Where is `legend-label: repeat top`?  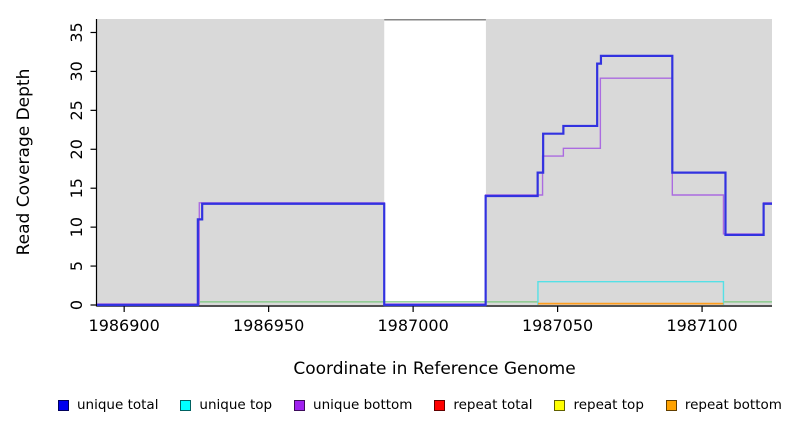
legend-label: repeat top is located at coordinates (608, 405).